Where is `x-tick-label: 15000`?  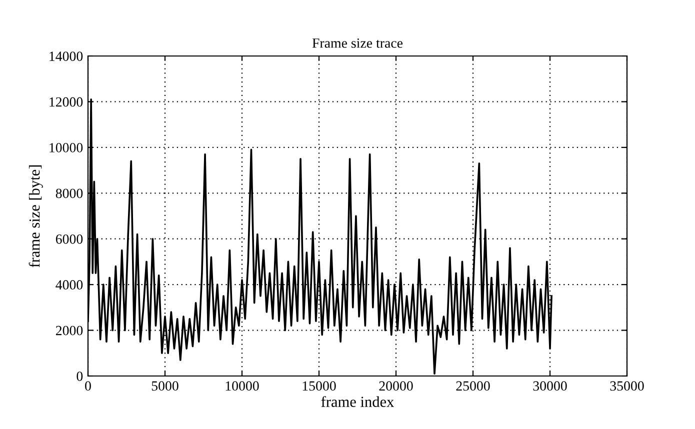
x-tick-label: 15000 is located at coordinates (319, 386).